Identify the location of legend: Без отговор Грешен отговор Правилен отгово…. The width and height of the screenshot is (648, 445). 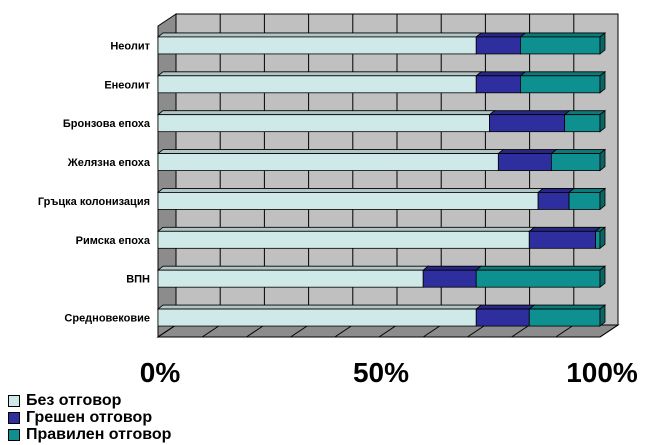
(128, 418).